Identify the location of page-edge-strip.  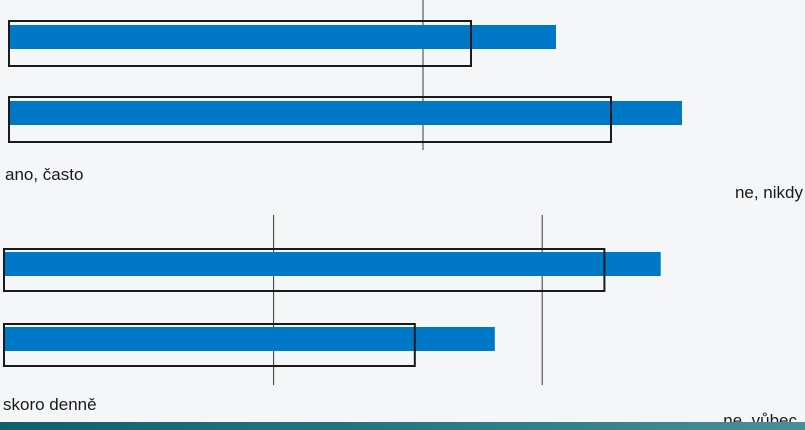
(402, 426).